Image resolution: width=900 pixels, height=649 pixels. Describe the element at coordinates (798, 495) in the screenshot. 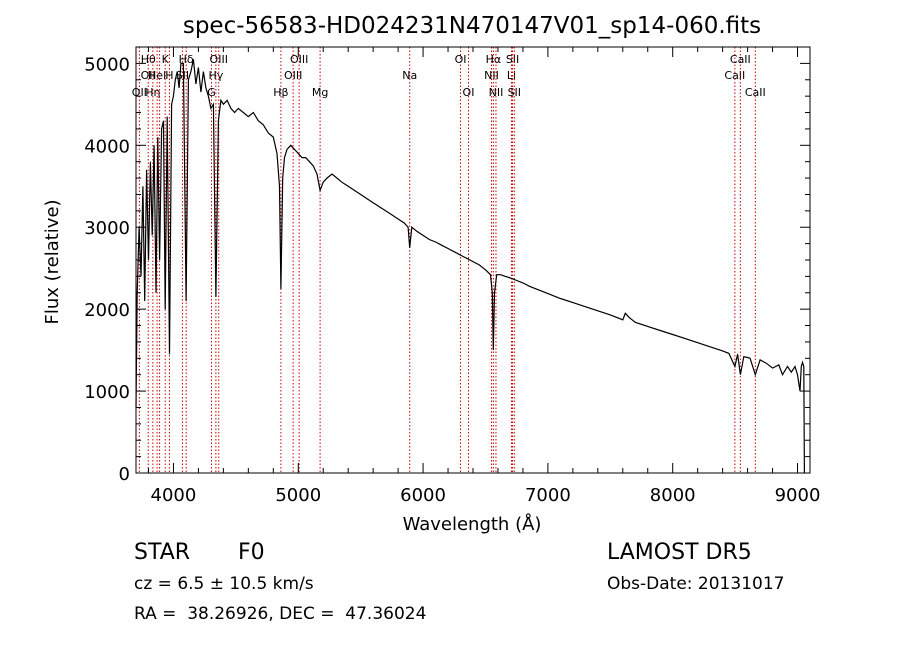

I see `x-tick-label: 9000` at that location.